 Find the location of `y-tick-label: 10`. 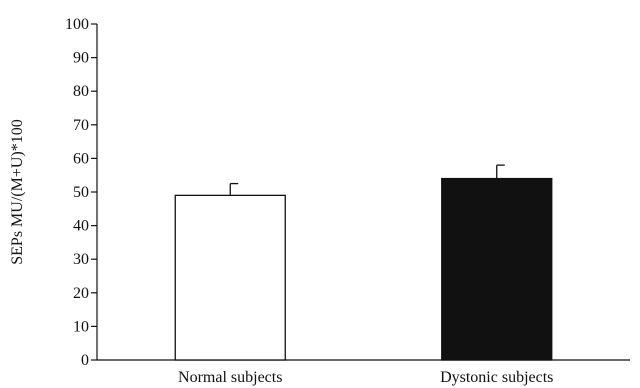

y-tick-label: 10 is located at coordinates (81, 326).